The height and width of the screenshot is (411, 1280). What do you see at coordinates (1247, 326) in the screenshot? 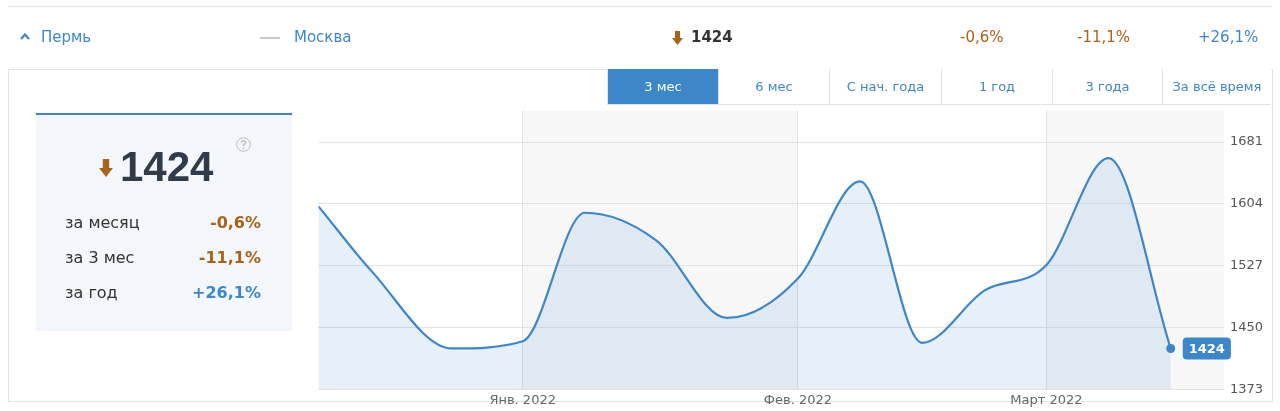
I see `y-tick-label: 1450` at bounding box center [1247, 326].